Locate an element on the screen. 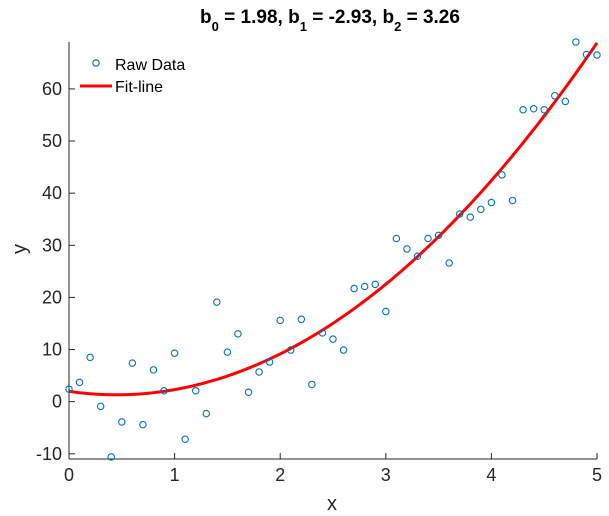  legend-fit-line-label: Fit-line is located at coordinates (139, 87).